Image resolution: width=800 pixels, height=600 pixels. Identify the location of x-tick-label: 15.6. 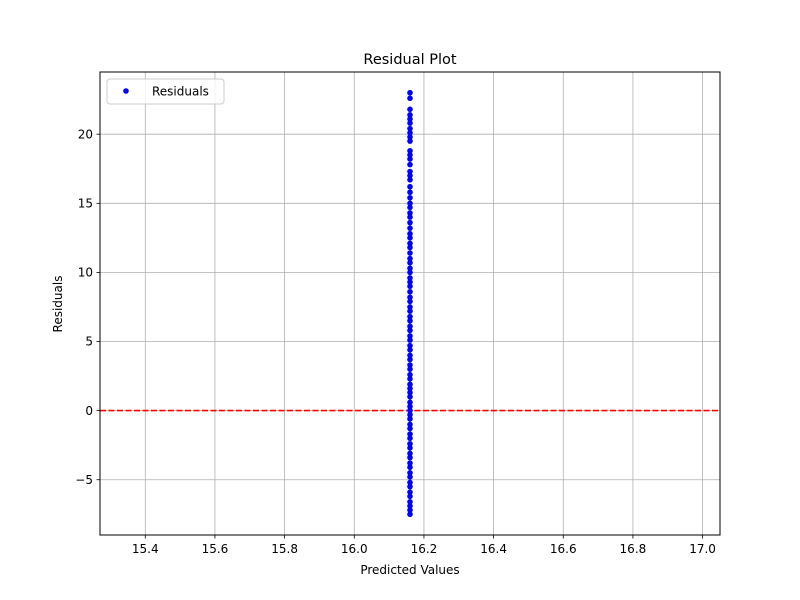
(215, 549).